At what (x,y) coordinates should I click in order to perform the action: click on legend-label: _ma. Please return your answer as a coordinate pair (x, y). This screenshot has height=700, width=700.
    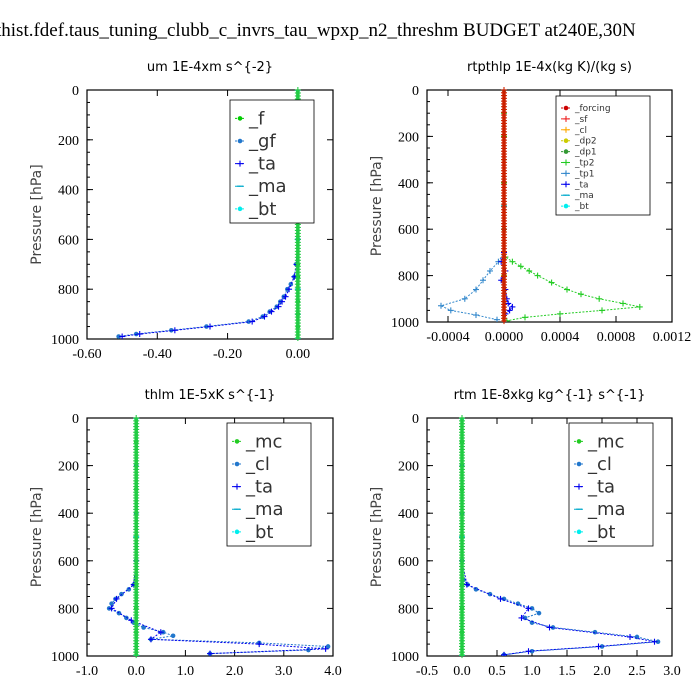
    Looking at the image, I should click on (264, 509).